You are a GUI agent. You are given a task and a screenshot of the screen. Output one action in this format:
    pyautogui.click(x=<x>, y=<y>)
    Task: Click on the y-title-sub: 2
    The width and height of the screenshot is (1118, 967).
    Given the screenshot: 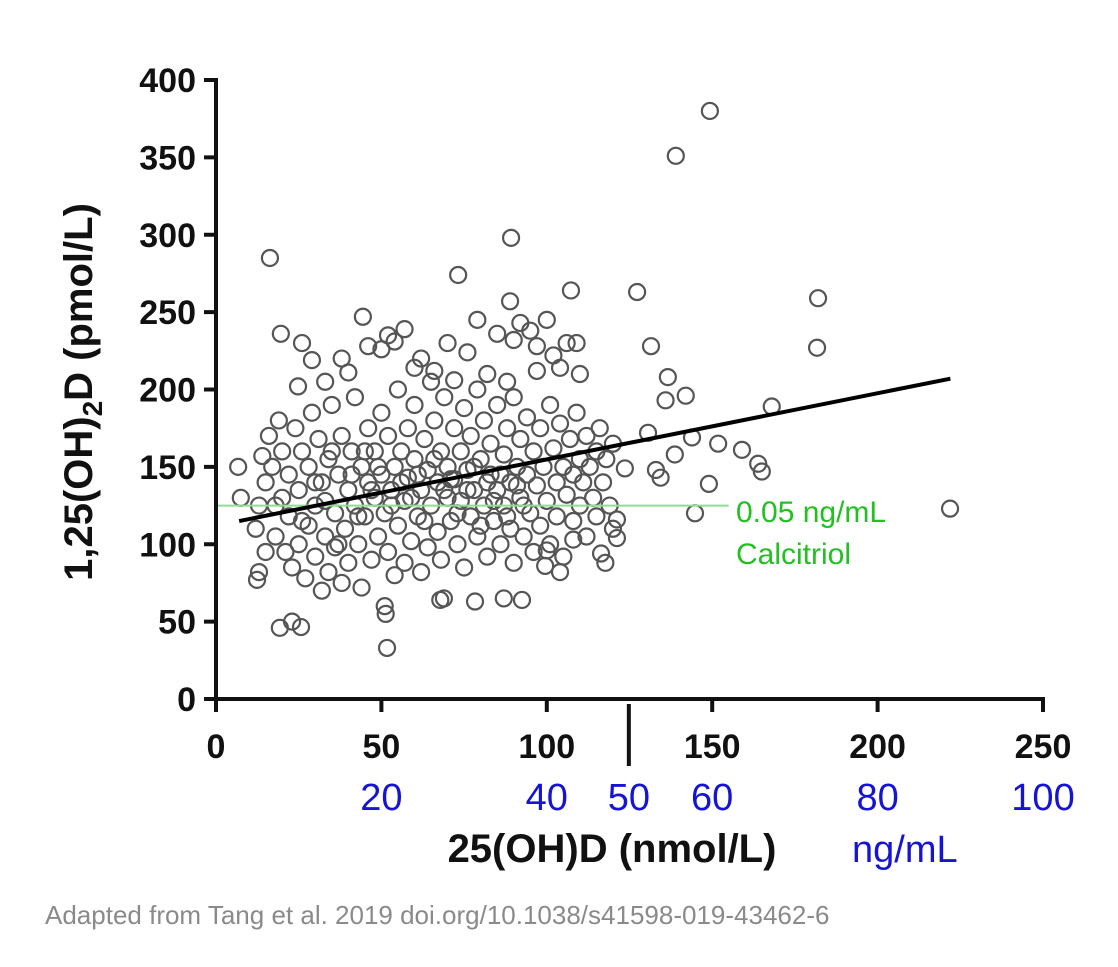 What is the action you would take?
    pyautogui.click(x=92, y=409)
    